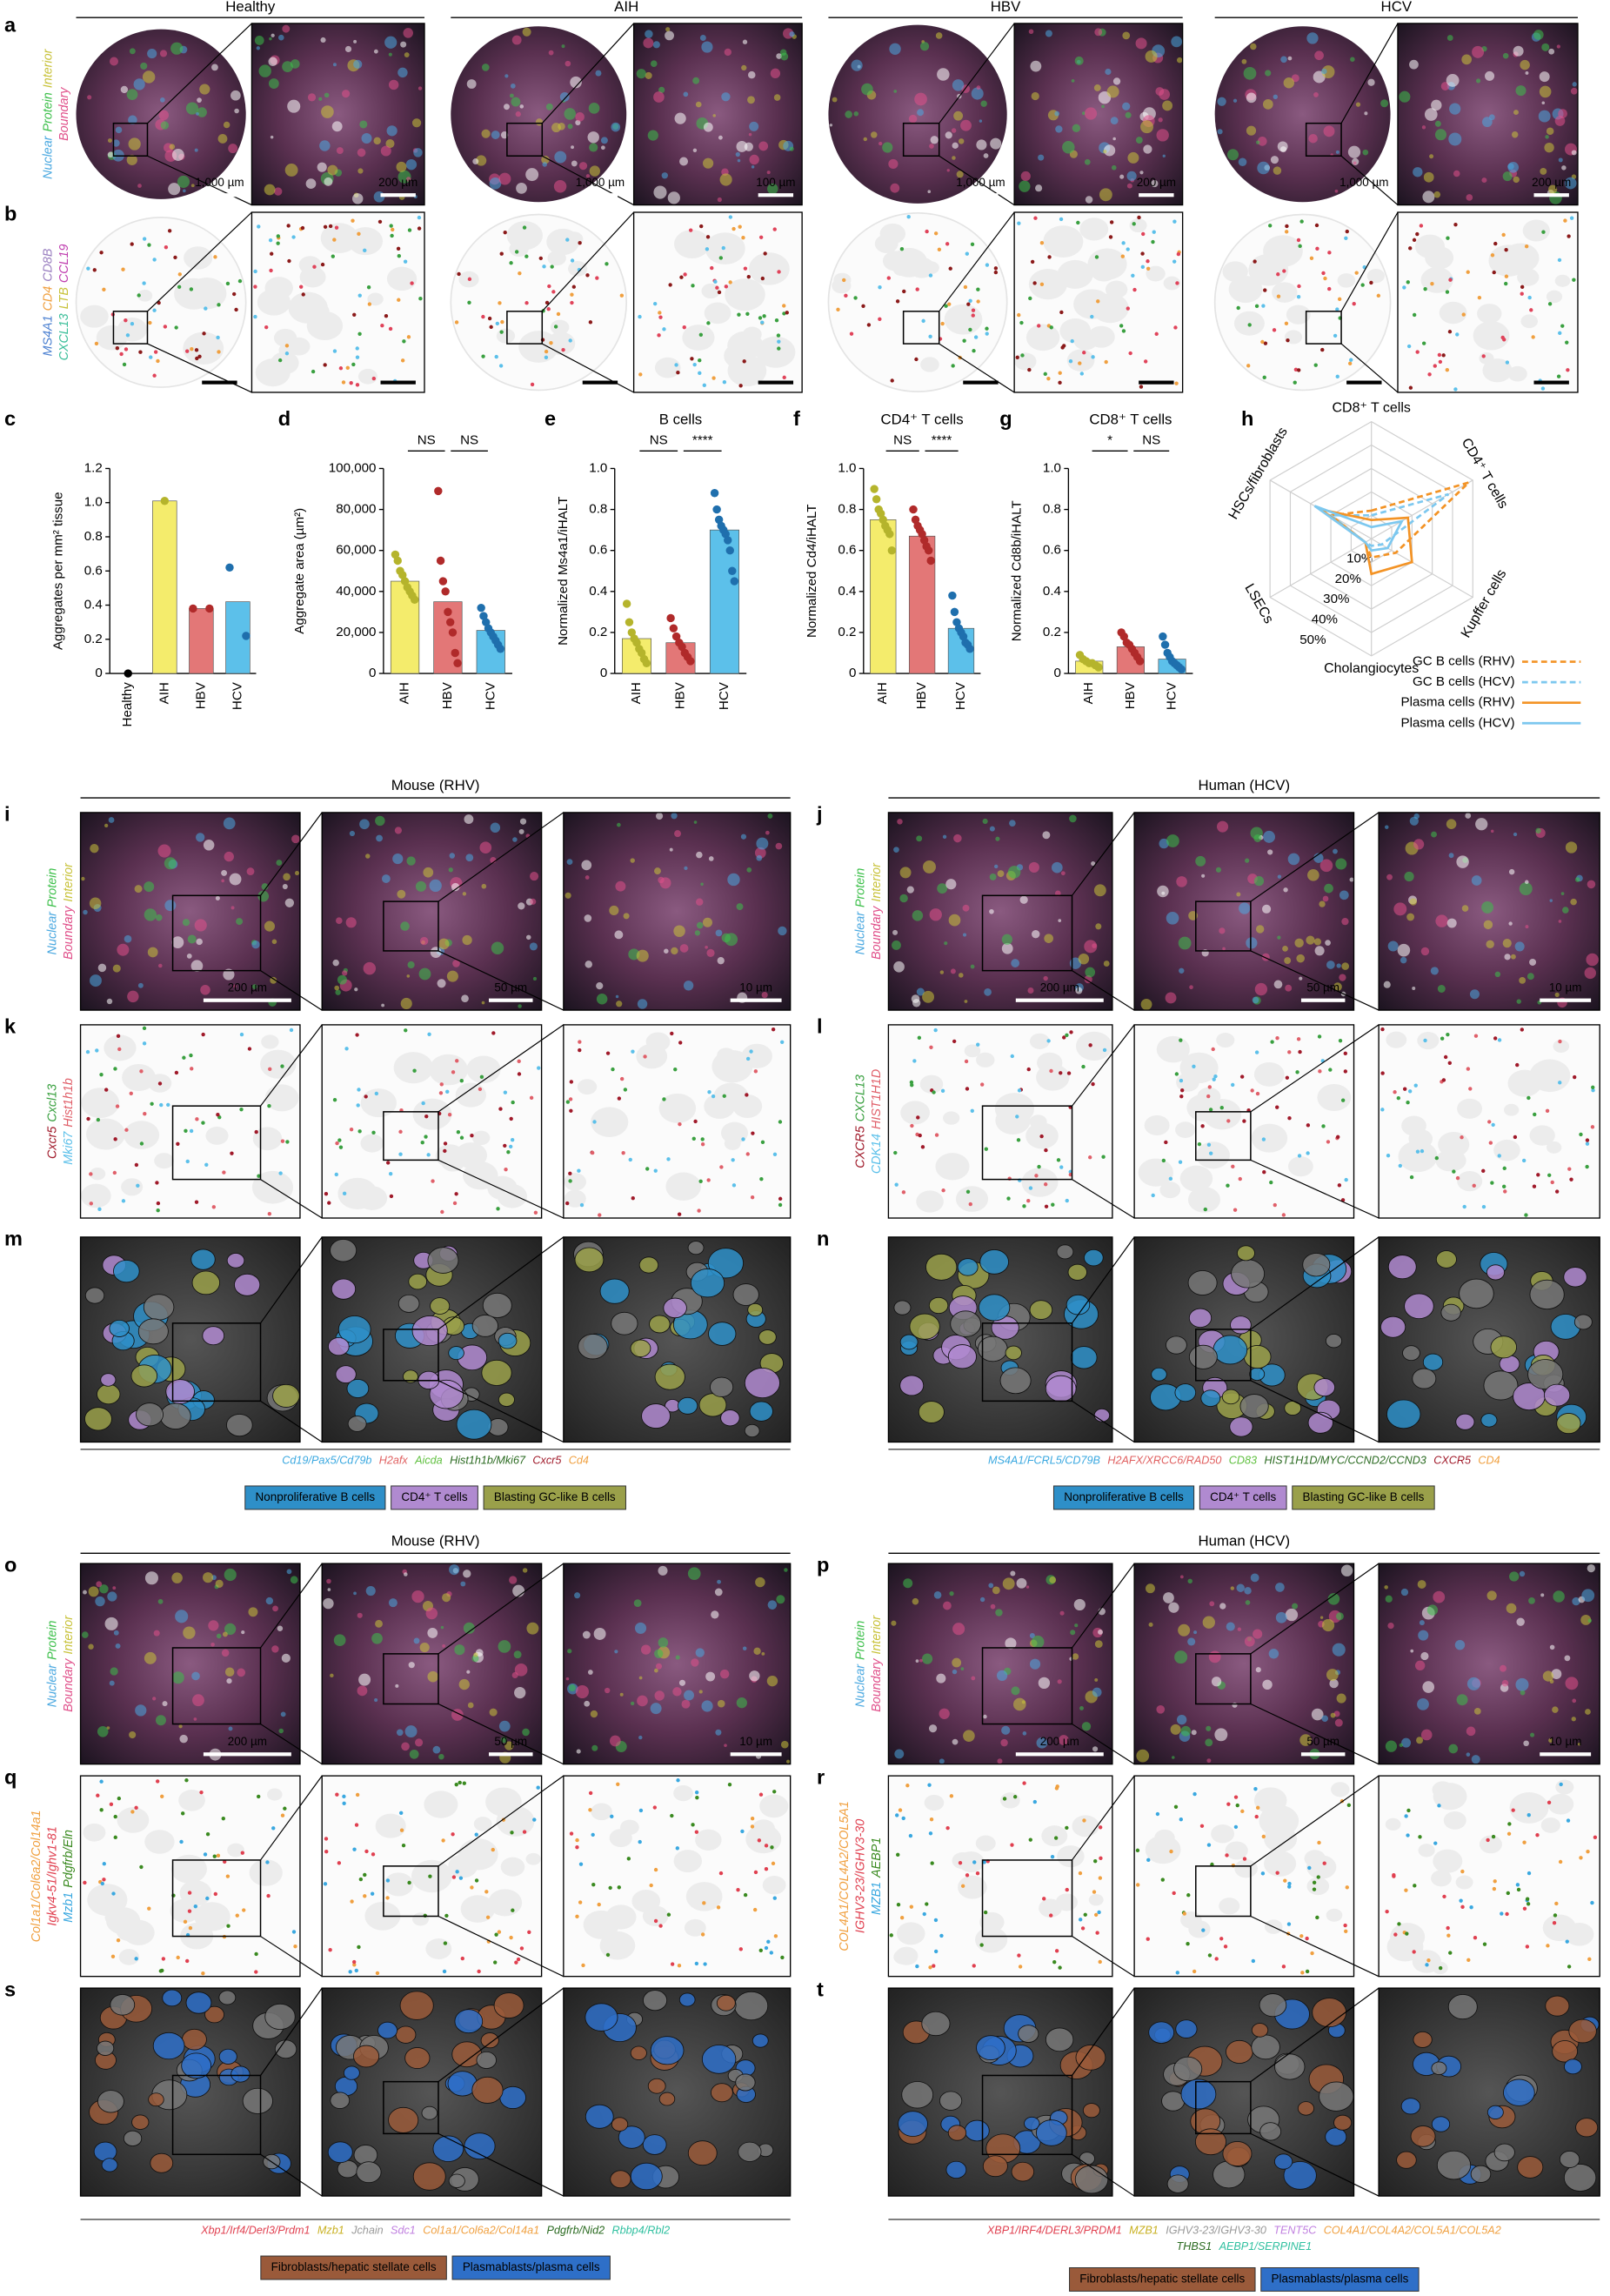 This screenshot has height=2296, width=1610. I want to click on y-tick-label: 0.8, so click(598, 510).